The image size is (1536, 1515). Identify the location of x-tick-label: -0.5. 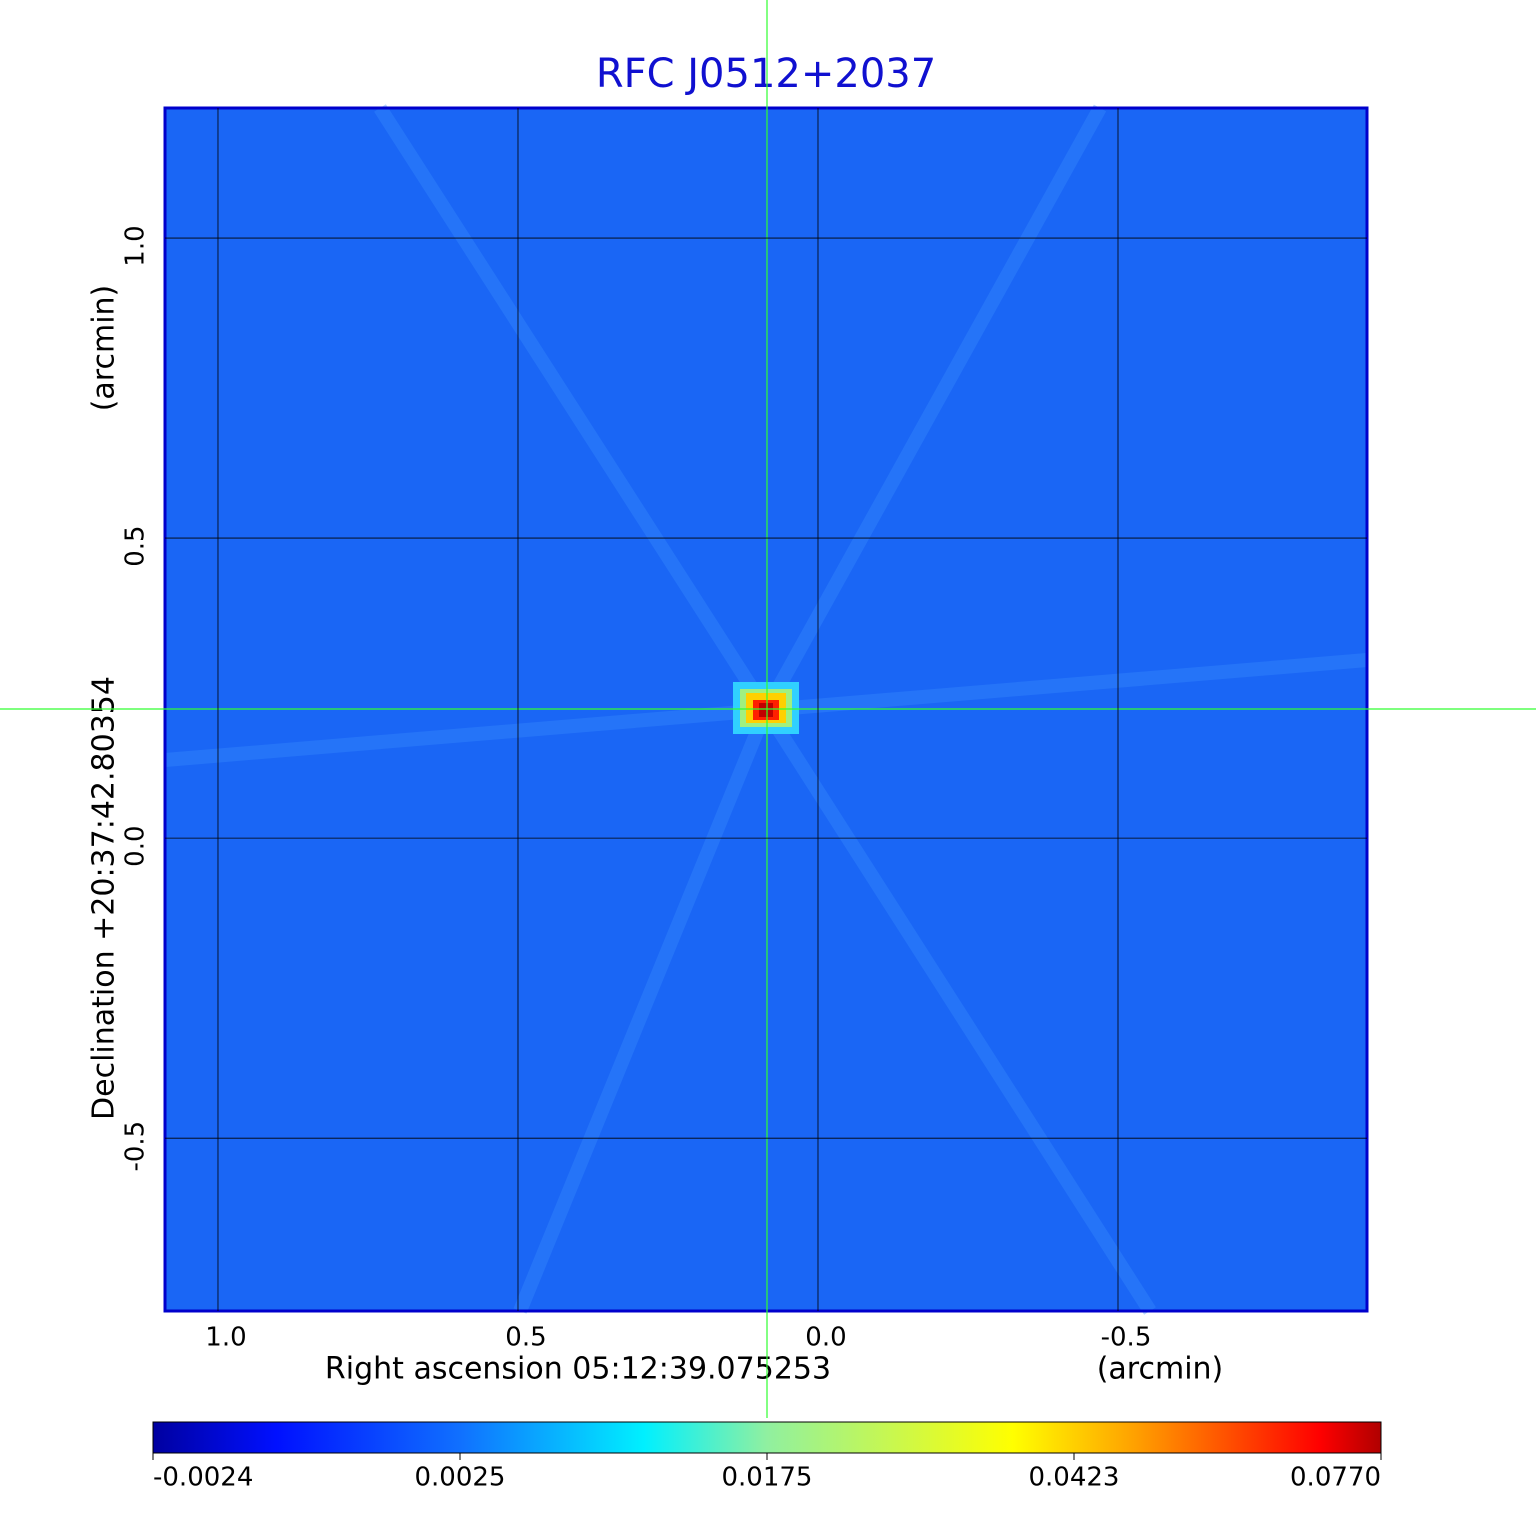
(1126, 1338).